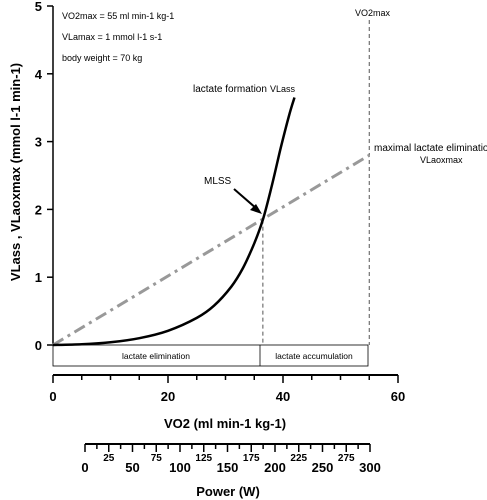  What do you see at coordinates (225, 423) in the screenshot?
I see `x-axis-title: VO2 (ml min-1 kg-1)` at bounding box center [225, 423].